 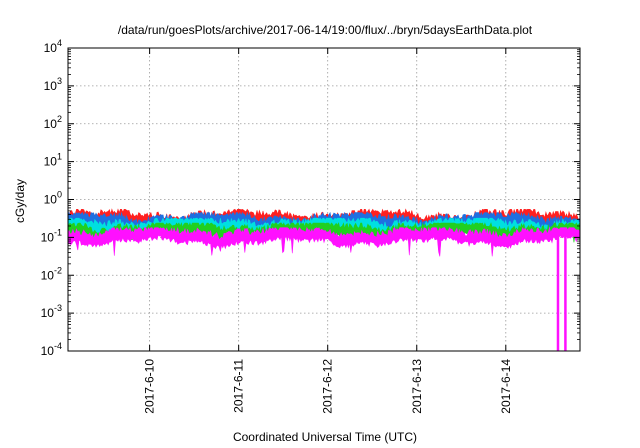 I want to click on x-tick-label: 2017-6-10, so click(x=150, y=386).